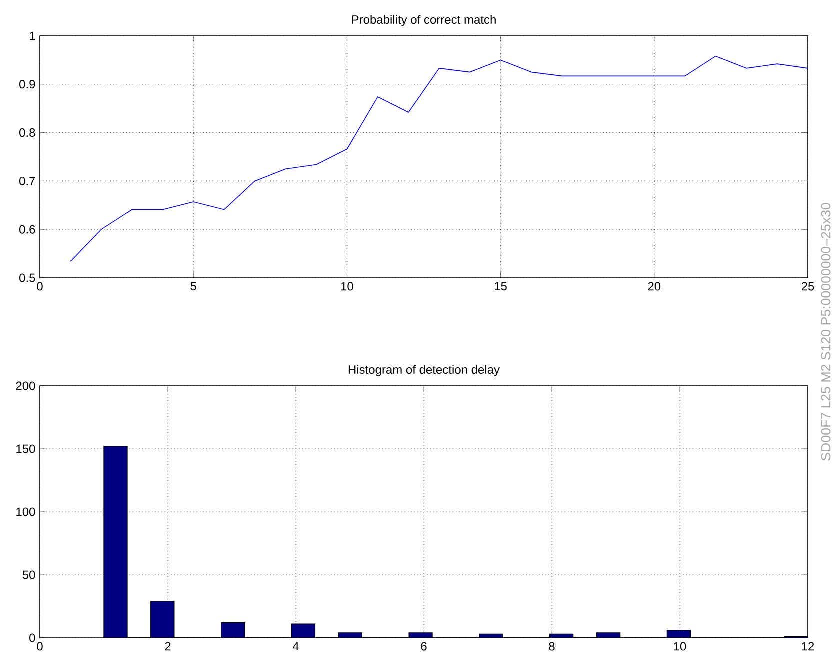 Image resolution: width=838 pixels, height=665 pixels. I want to click on y-tick-label: 200, so click(26, 386).